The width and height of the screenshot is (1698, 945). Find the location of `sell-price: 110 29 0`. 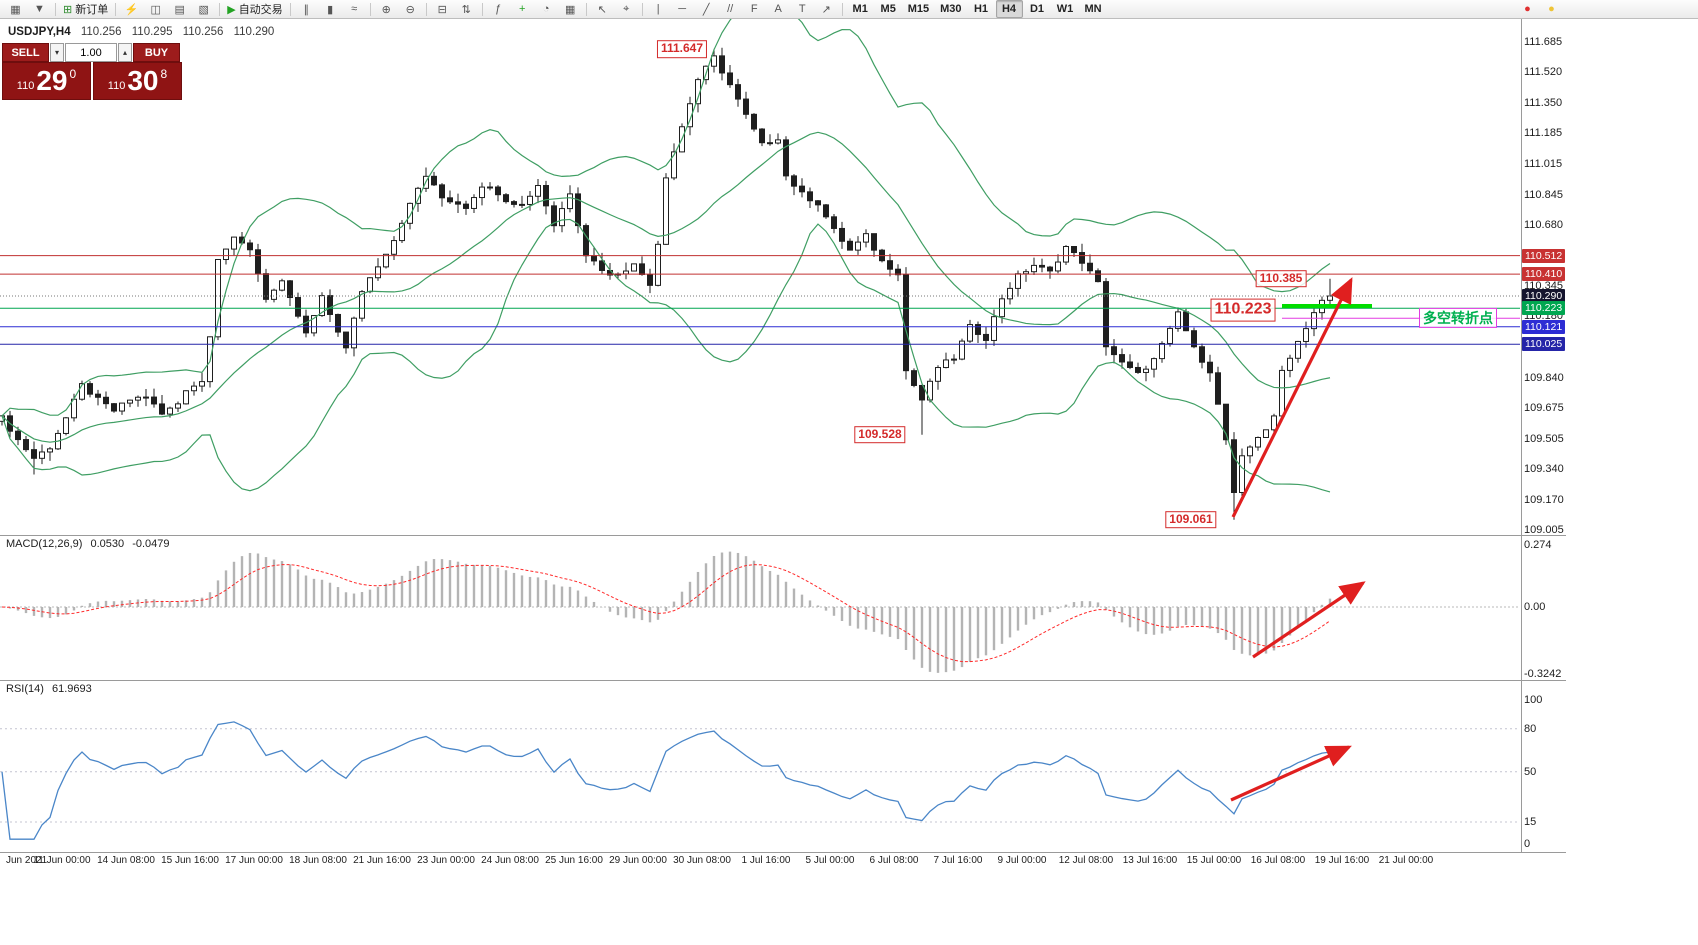

sell-price: 110 29 0 is located at coordinates (46, 81).